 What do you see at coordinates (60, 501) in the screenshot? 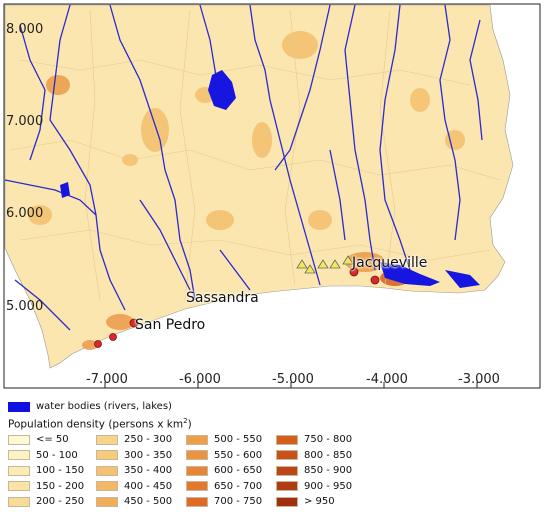
I see `density-class-label: 200 - 250` at bounding box center [60, 501].